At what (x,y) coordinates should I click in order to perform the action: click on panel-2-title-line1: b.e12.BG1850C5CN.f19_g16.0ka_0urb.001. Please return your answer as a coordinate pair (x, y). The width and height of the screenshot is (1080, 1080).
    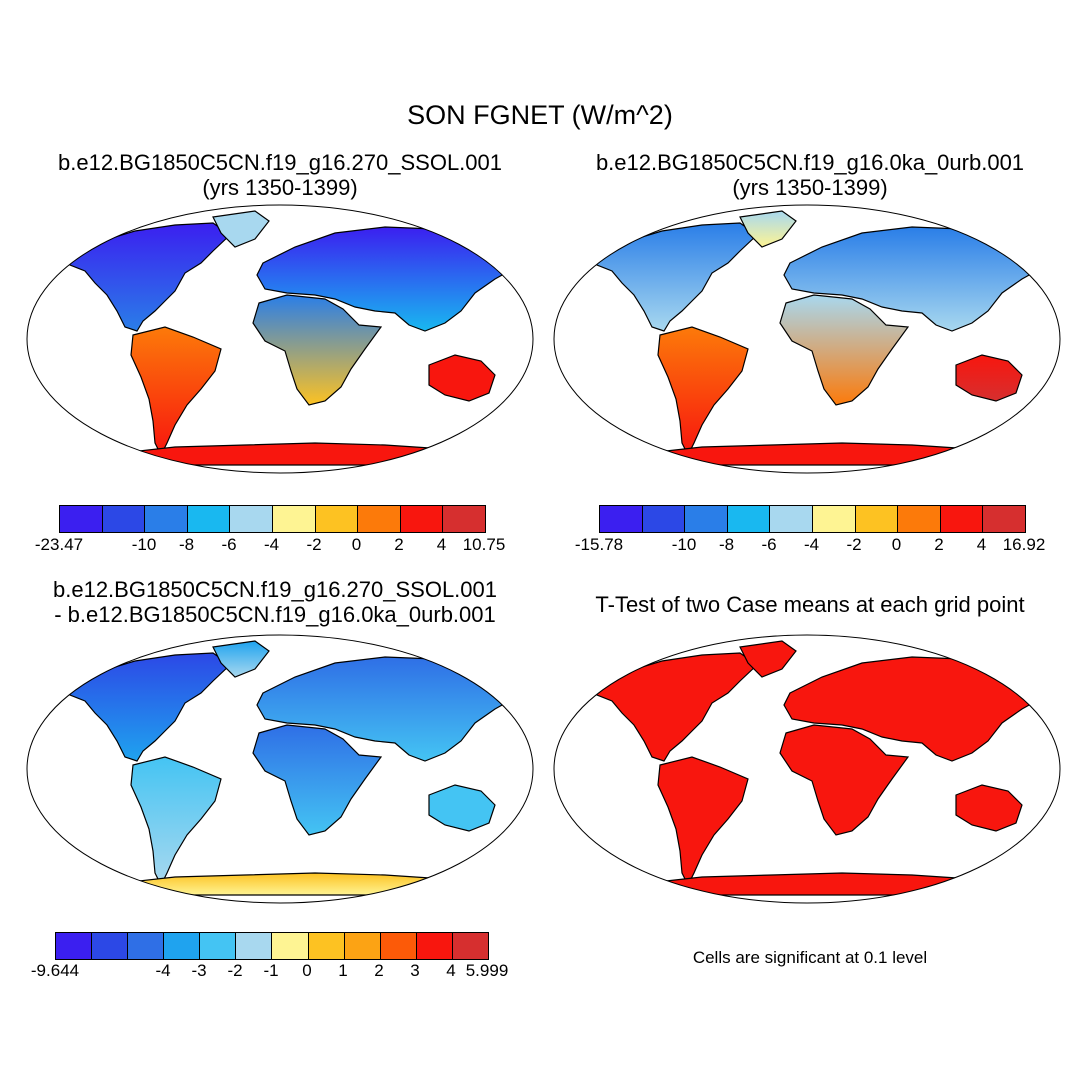
    Looking at the image, I should click on (810, 162).